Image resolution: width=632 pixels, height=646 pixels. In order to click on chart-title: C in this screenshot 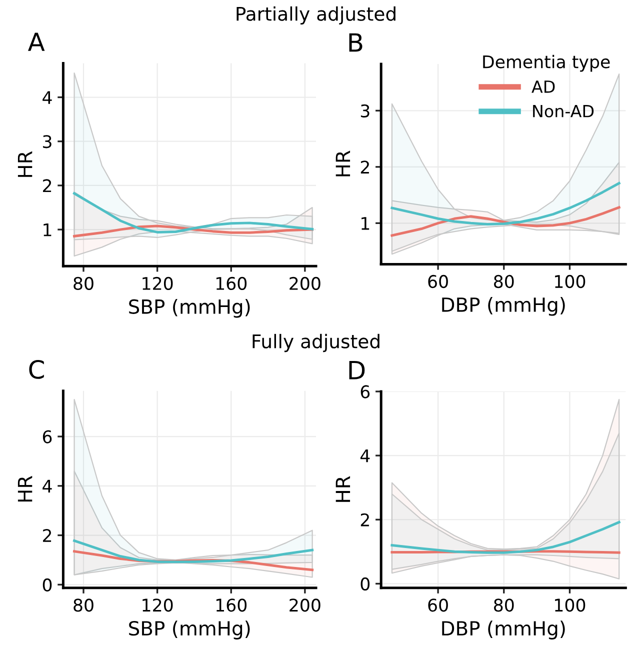, I will do `click(36, 369)`.